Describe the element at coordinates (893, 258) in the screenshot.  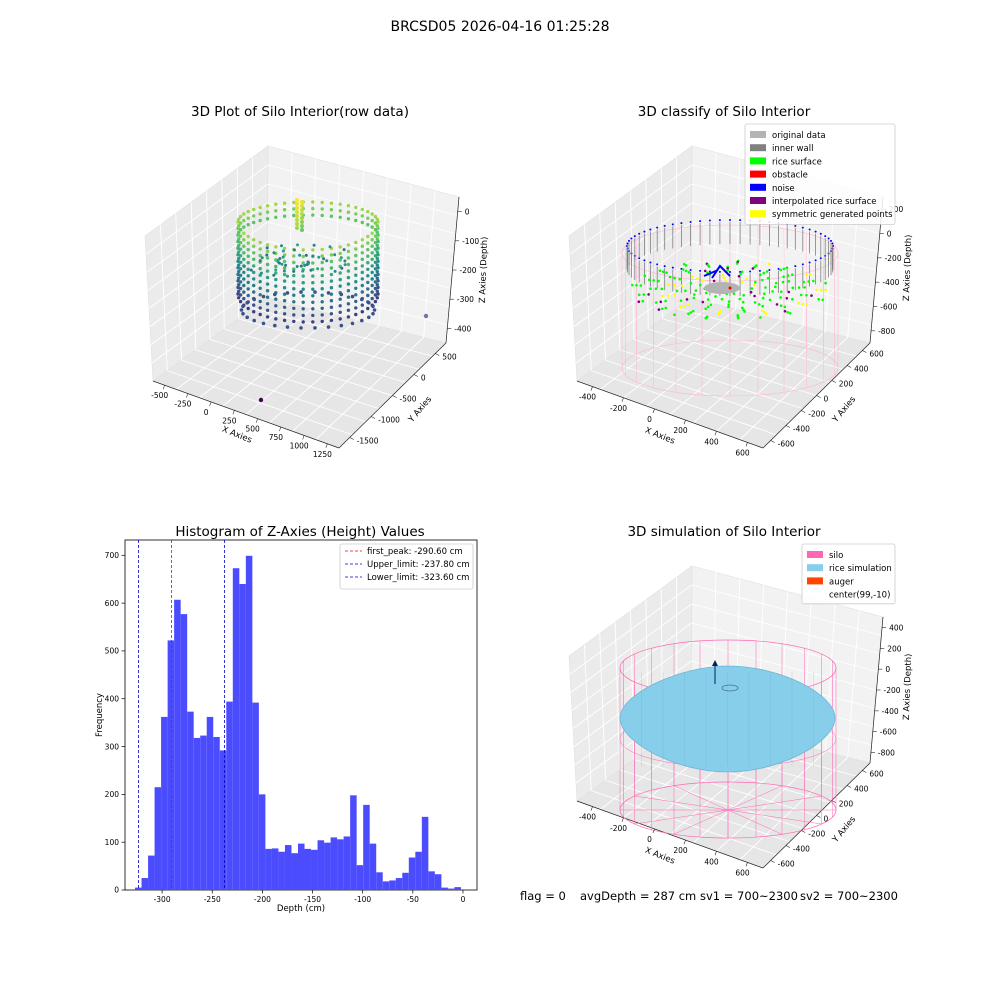
I see `z-tick-label: -200` at that location.